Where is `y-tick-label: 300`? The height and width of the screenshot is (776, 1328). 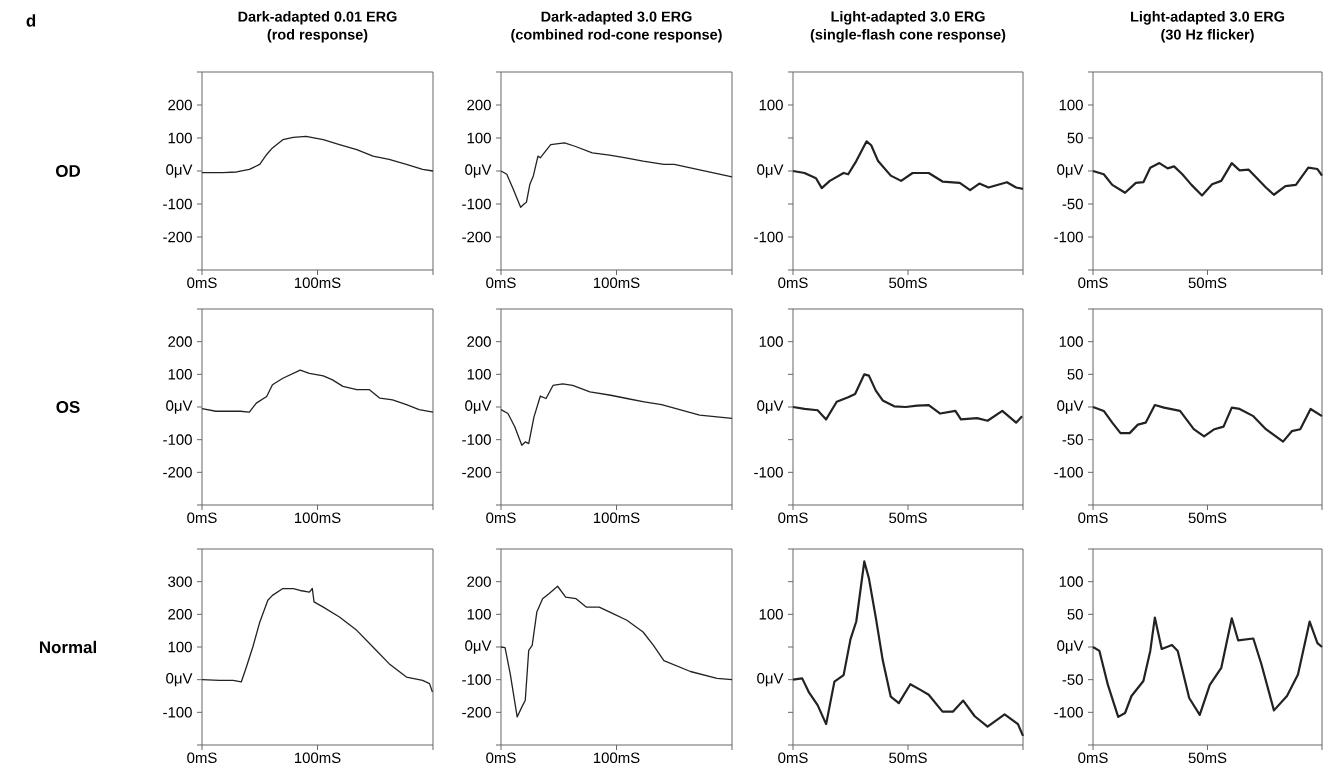
y-tick-label: 300 is located at coordinates (180, 581).